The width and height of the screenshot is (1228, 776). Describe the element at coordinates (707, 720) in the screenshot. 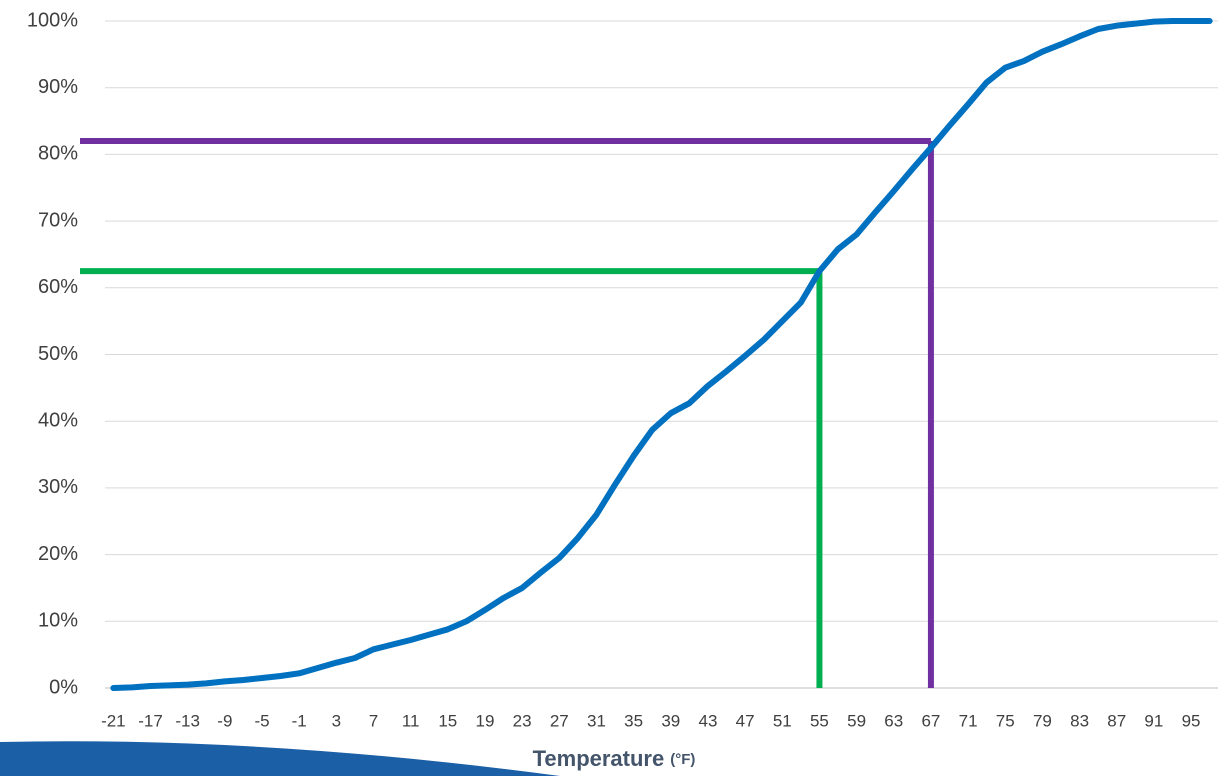

I see `x-tick-label: 43` at that location.